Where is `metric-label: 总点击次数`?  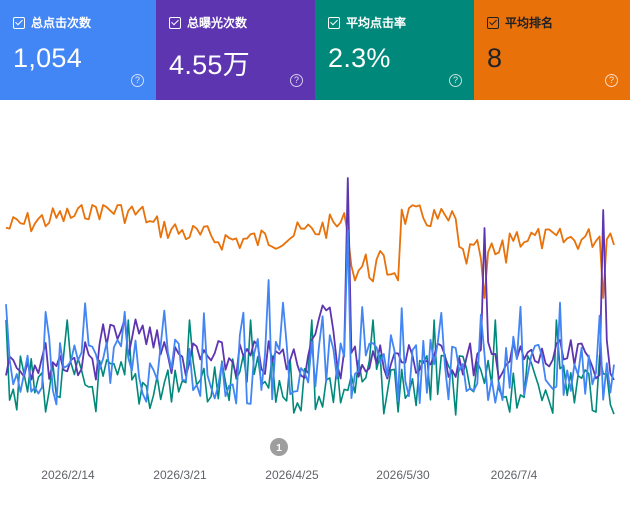
metric-label: 总点击次数 is located at coordinates (61, 23).